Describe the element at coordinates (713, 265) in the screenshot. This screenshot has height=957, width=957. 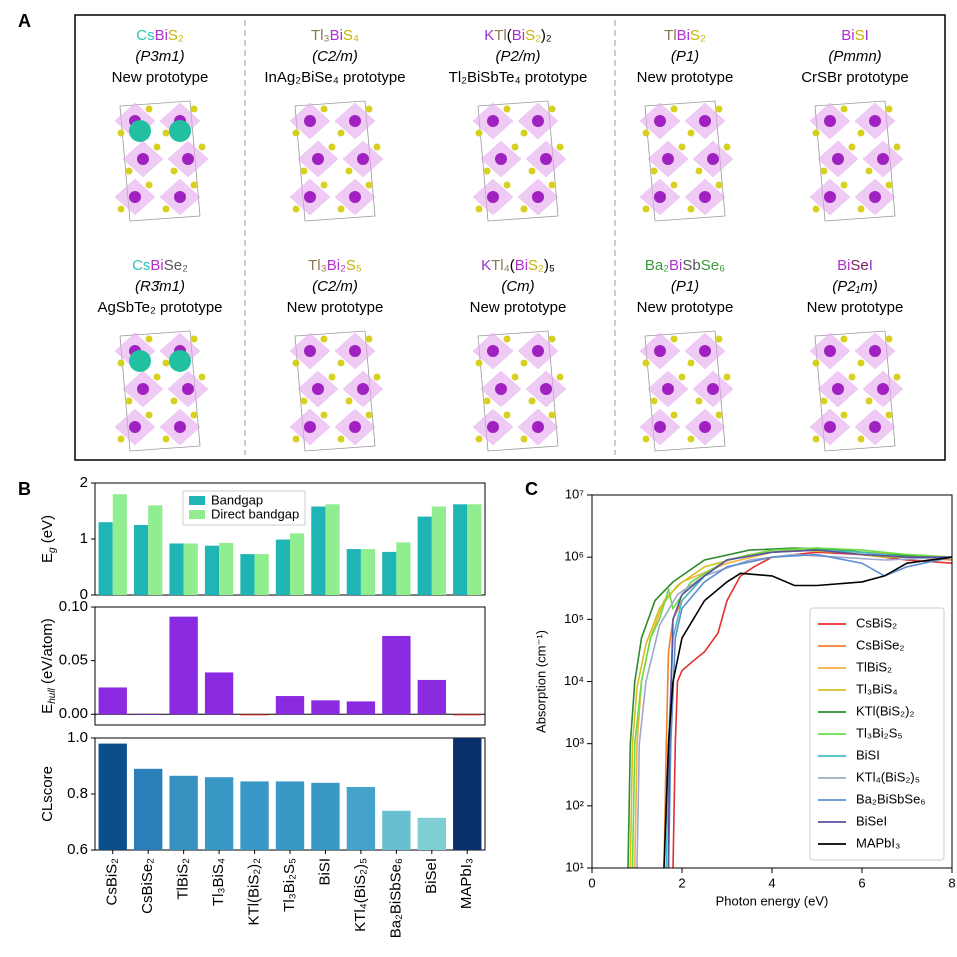
I see `formula-part: Se₆` at that location.